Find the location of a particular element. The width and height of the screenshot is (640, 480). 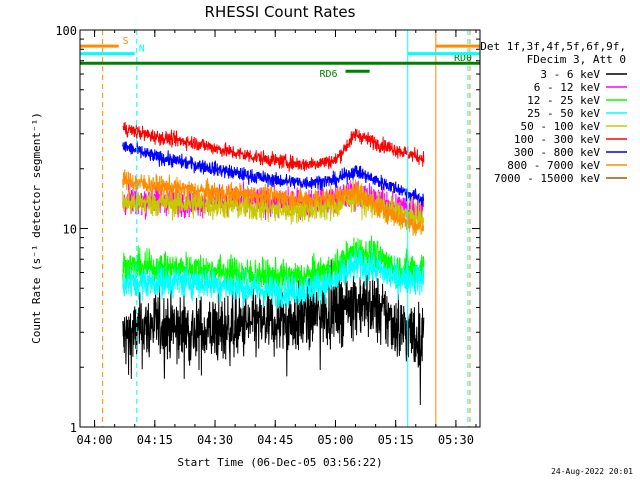

annotation-label-1: N is located at coordinates (142, 49).